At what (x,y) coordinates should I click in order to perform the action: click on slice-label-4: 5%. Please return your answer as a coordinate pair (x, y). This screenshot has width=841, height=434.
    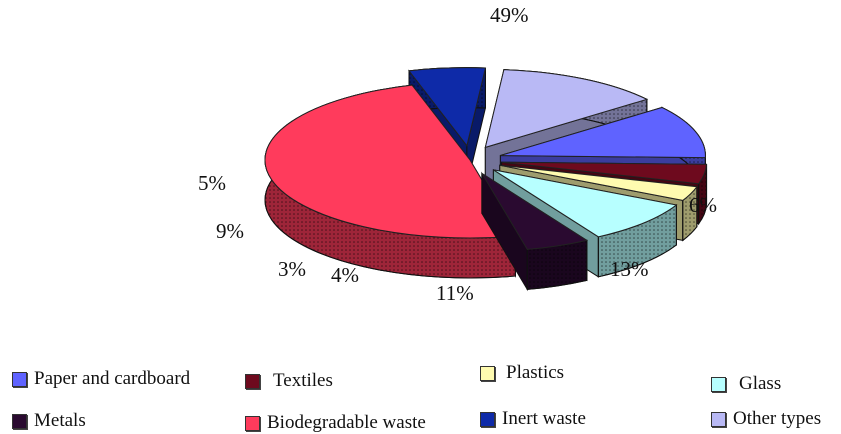
    Looking at the image, I should click on (212, 183).